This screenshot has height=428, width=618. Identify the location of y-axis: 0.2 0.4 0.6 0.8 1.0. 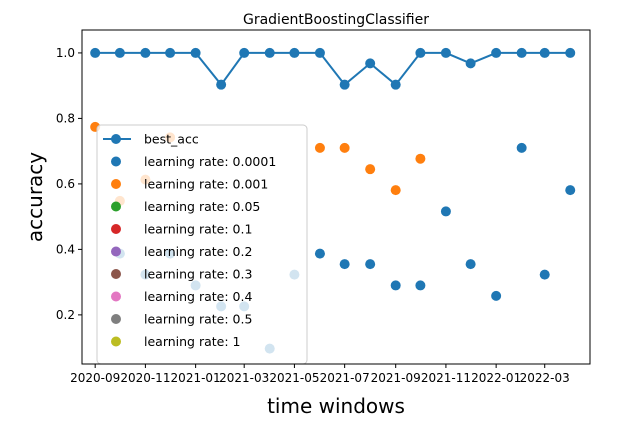
(69, 184).